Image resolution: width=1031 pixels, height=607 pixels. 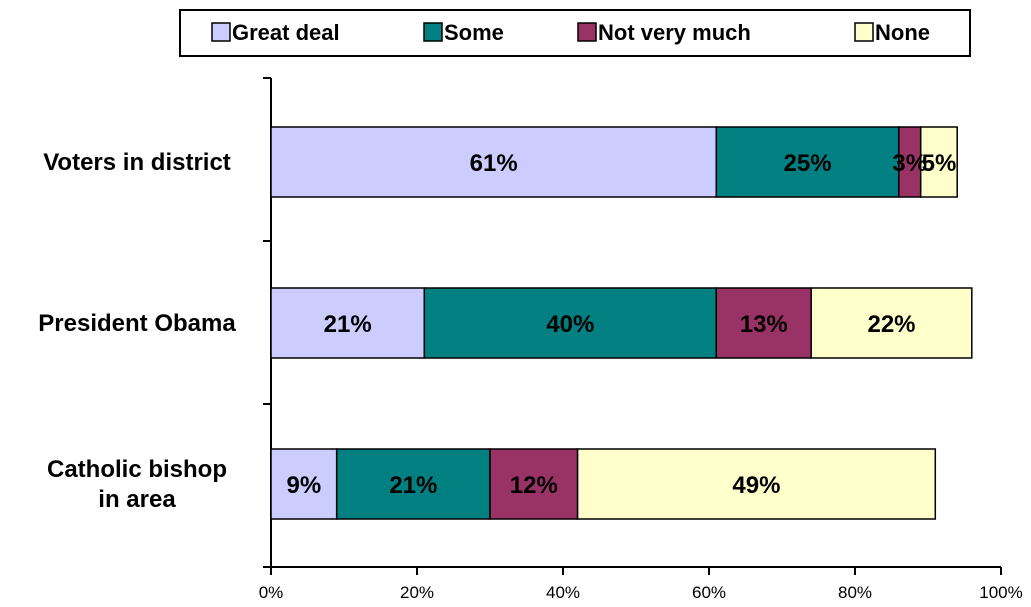 I want to click on x-tick-label: 100%, so click(x=1000, y=592).